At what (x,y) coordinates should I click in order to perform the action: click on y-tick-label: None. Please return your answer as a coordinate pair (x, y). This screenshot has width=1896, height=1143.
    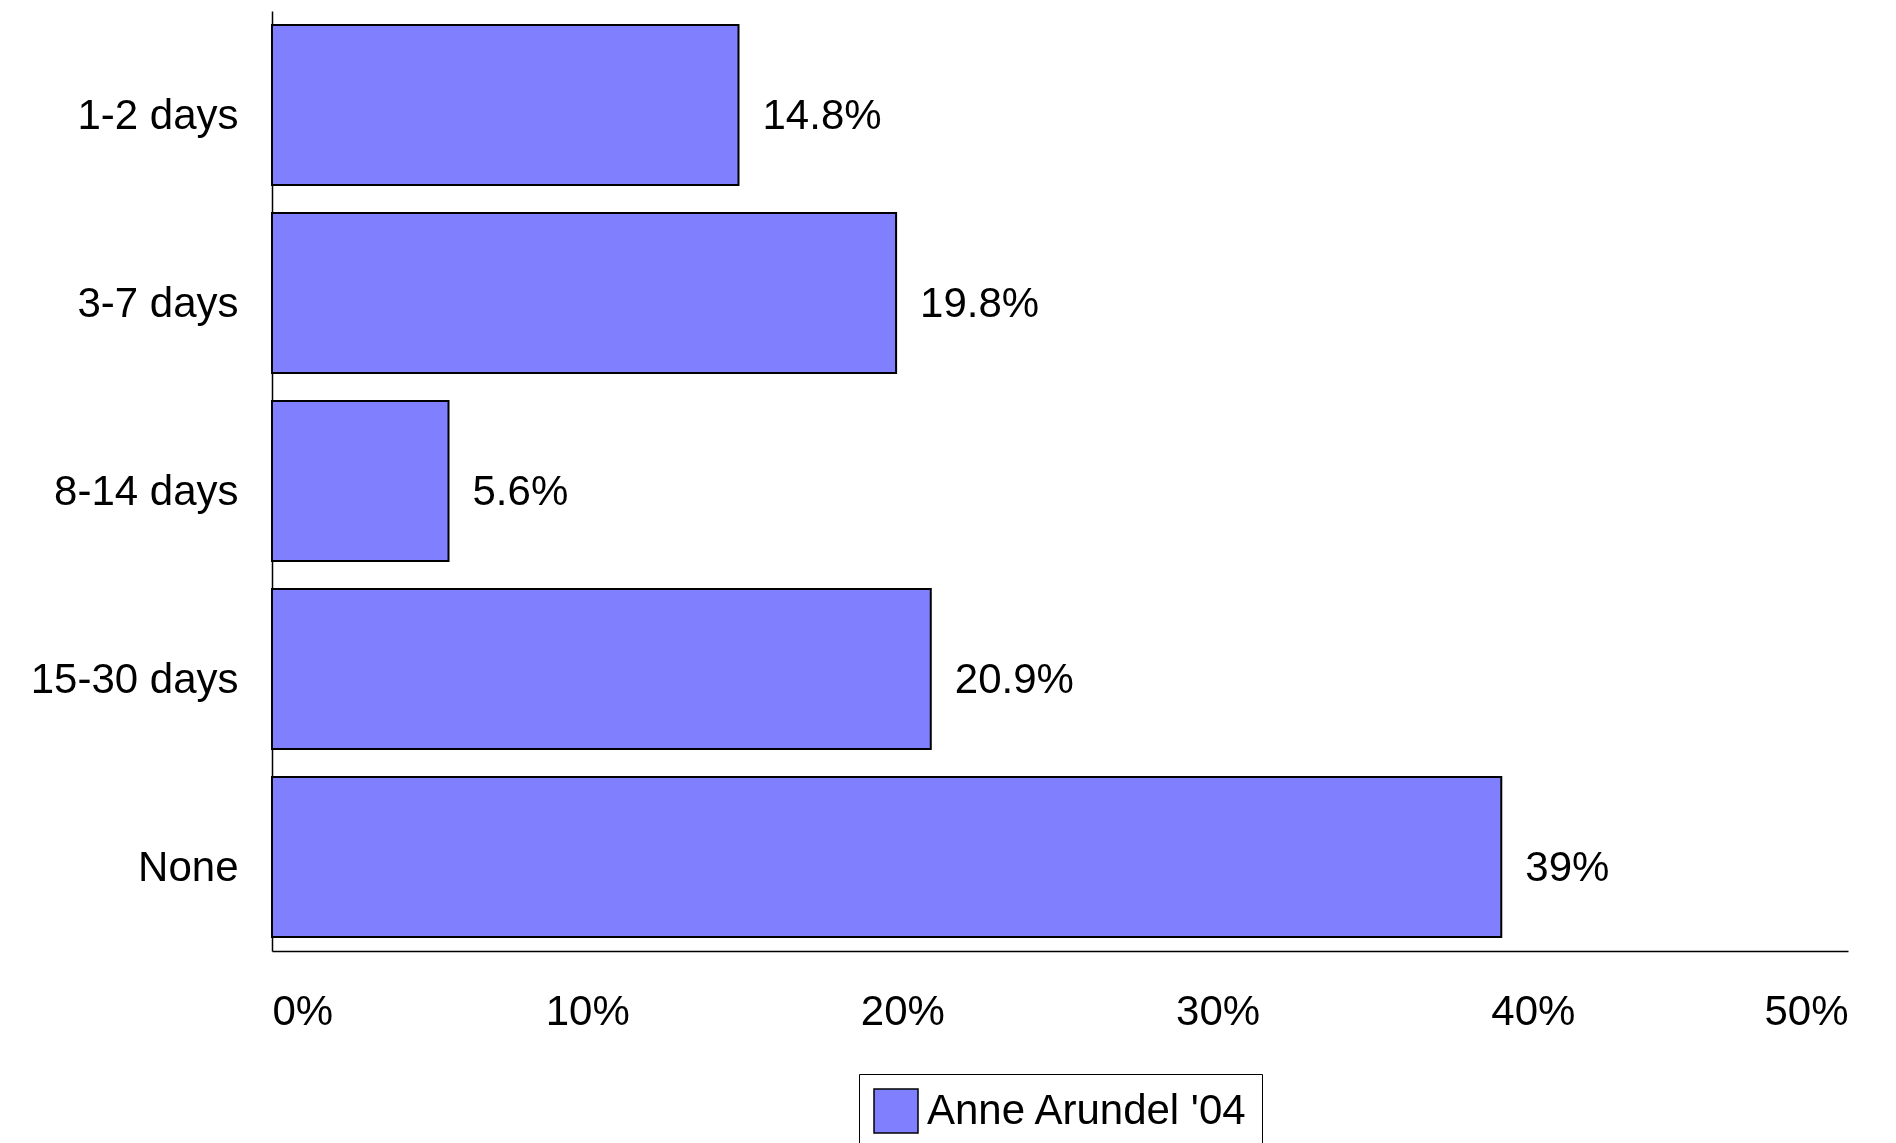
    Looking at the image, I should click on (188, 866).